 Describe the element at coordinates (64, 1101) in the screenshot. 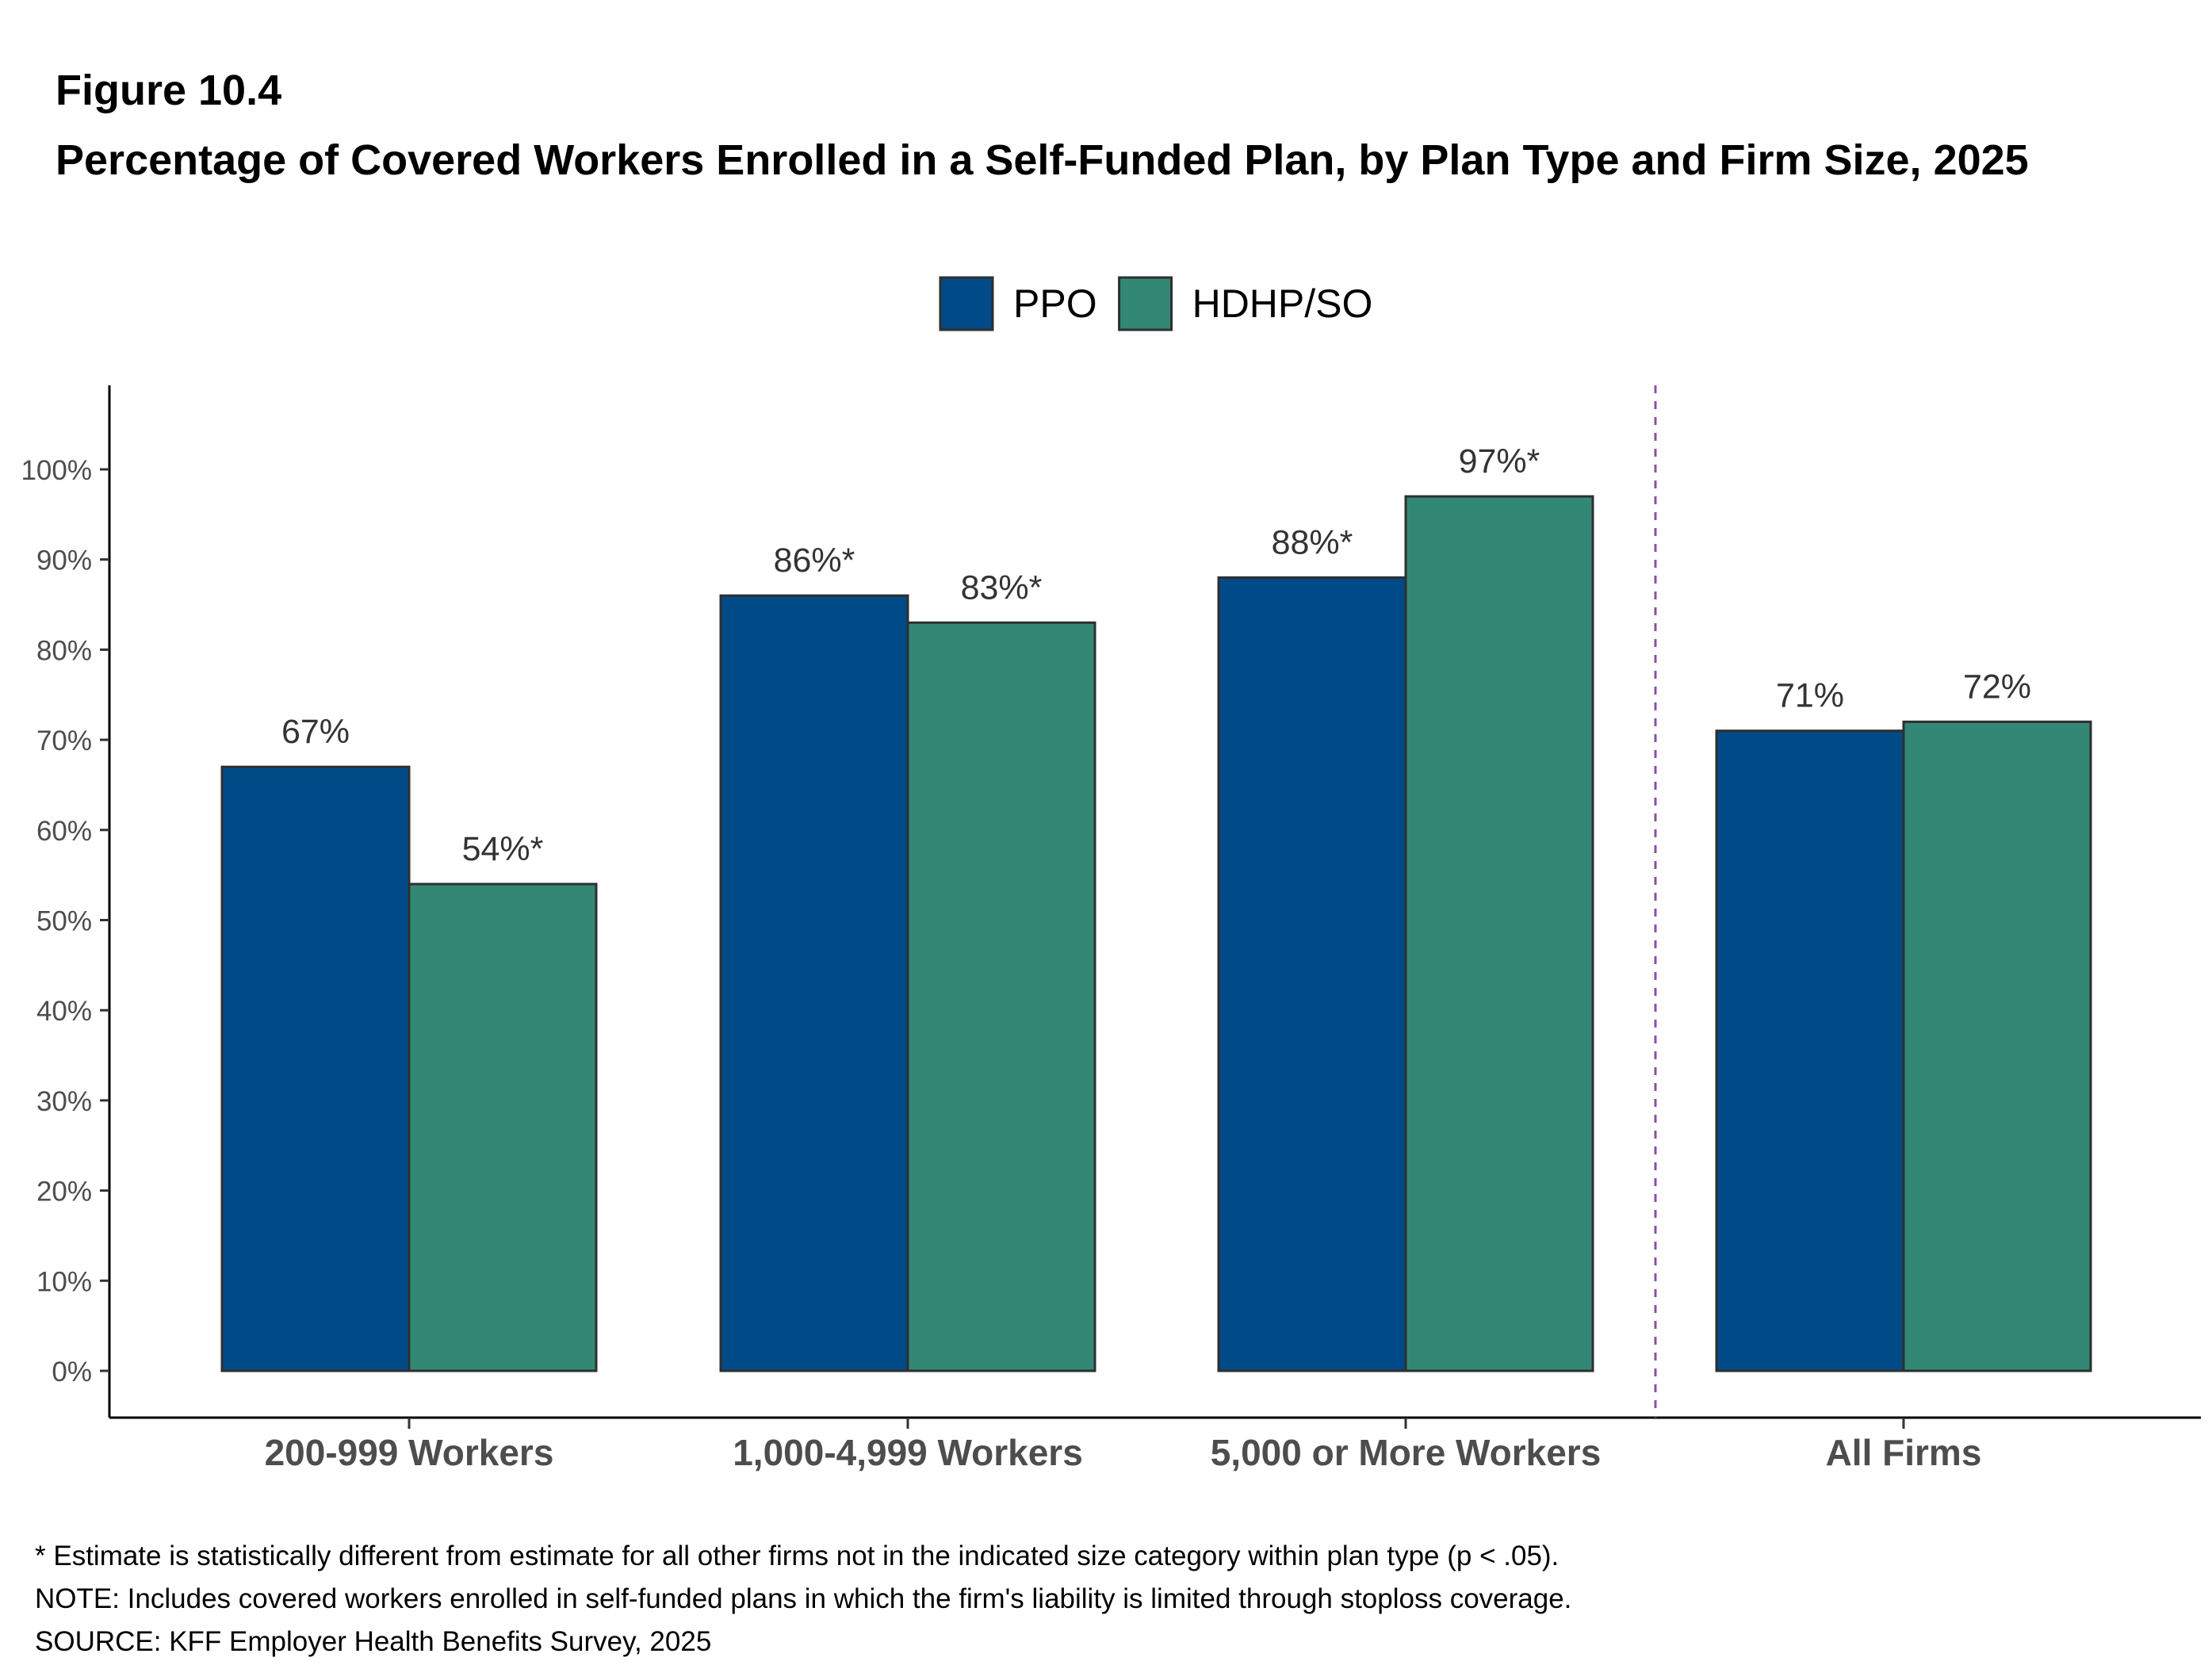

I see `y-tick-label: 30%` at that location.